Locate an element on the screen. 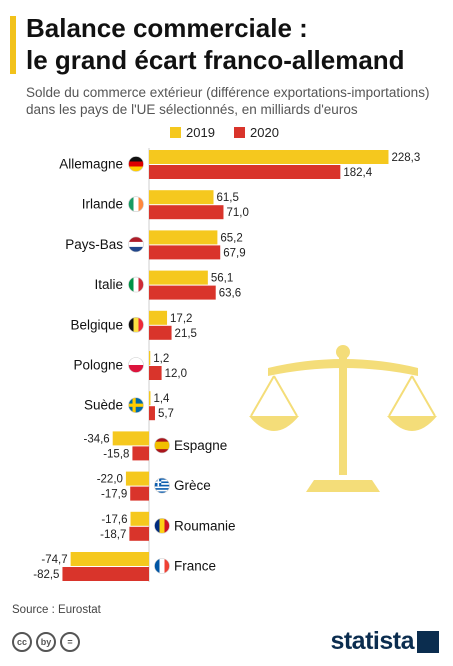 The image size is (453, 666). bar-2019-suède is located at coordinates (150, 398).